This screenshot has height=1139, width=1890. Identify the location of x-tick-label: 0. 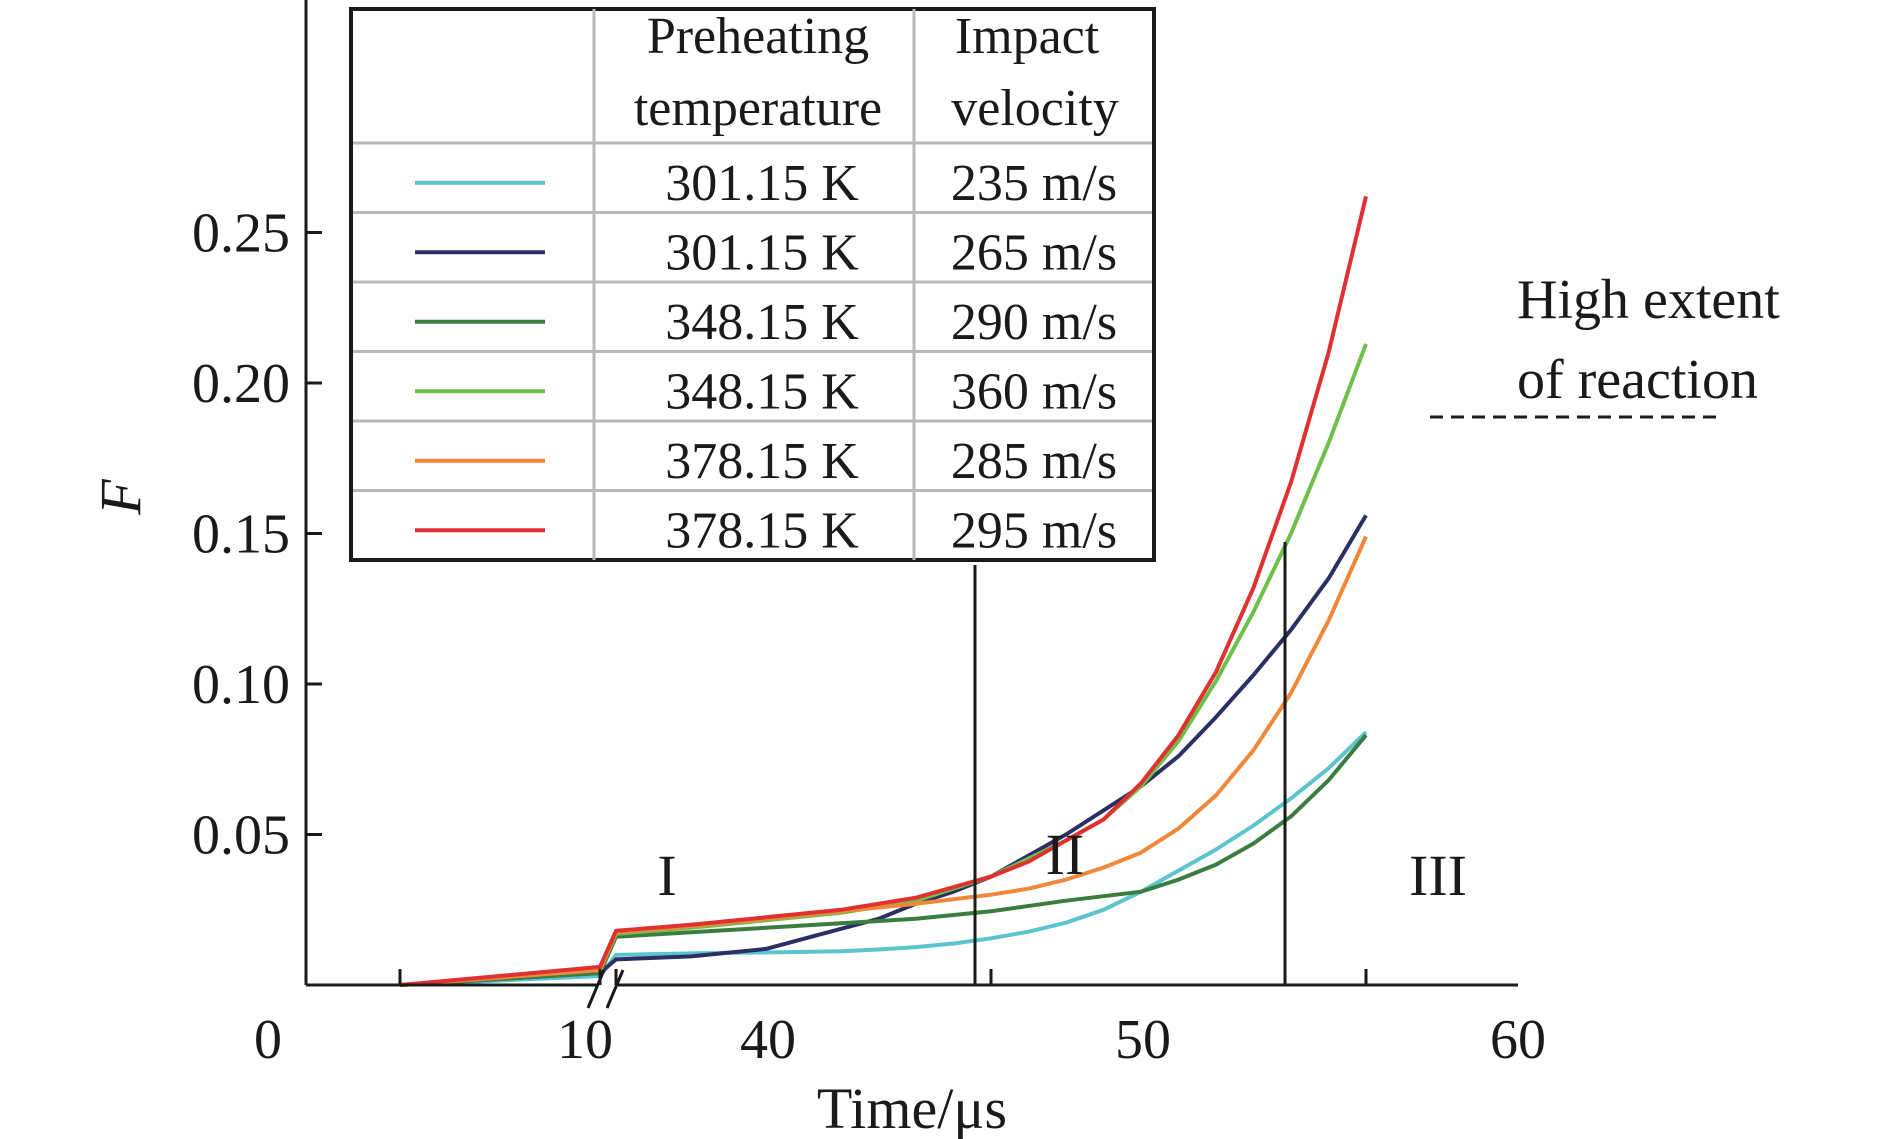
(268, 1040).